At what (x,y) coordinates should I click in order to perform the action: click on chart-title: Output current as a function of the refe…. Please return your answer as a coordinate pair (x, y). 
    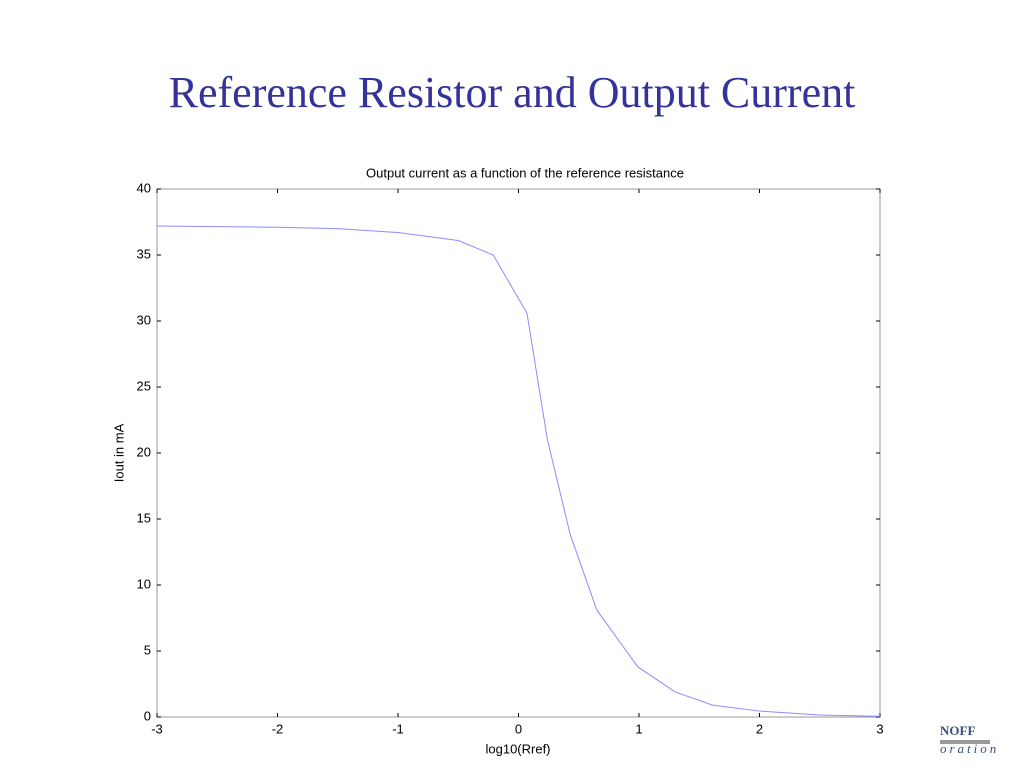
    Looking at the image, I should click on (525, 172).